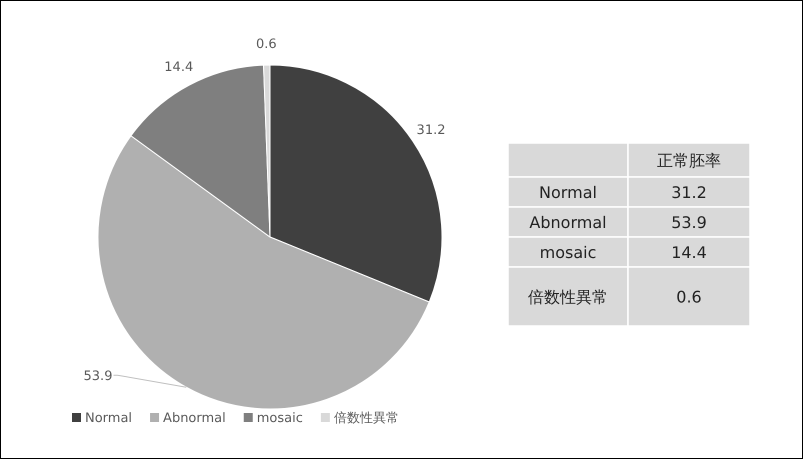 The image size is (803, 459). Describe the element at coordinates (366, 418) in the screenshot. I see `legend-label: 倍数性異常` at that location.